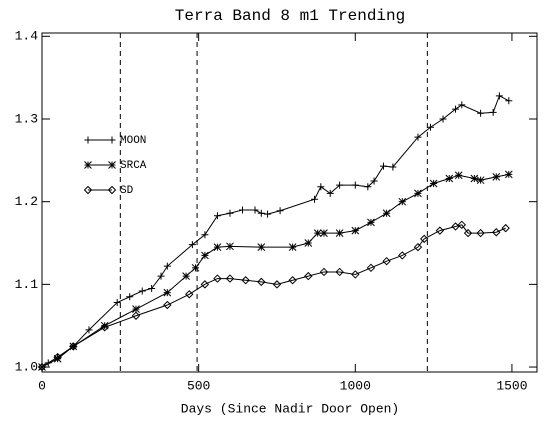 The image size is (550, 421). I want to click on y-tick-label: 1.4, so click(27, 36).